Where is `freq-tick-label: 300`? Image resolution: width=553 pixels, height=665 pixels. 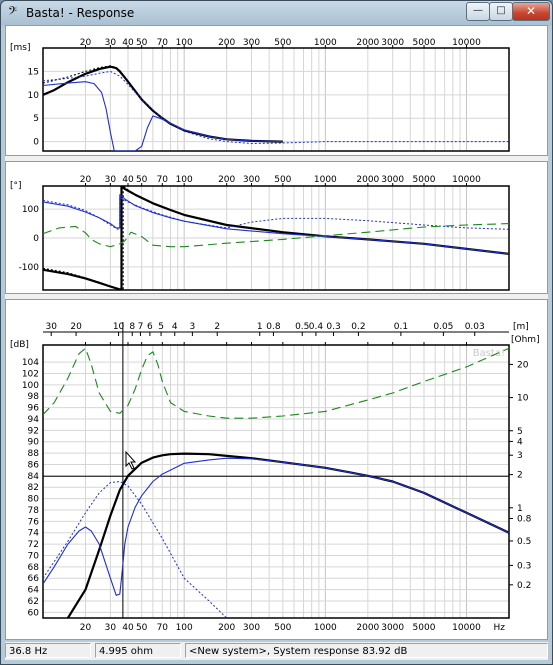 freq-tick-label: 300 is located at coordinates (251, 43).